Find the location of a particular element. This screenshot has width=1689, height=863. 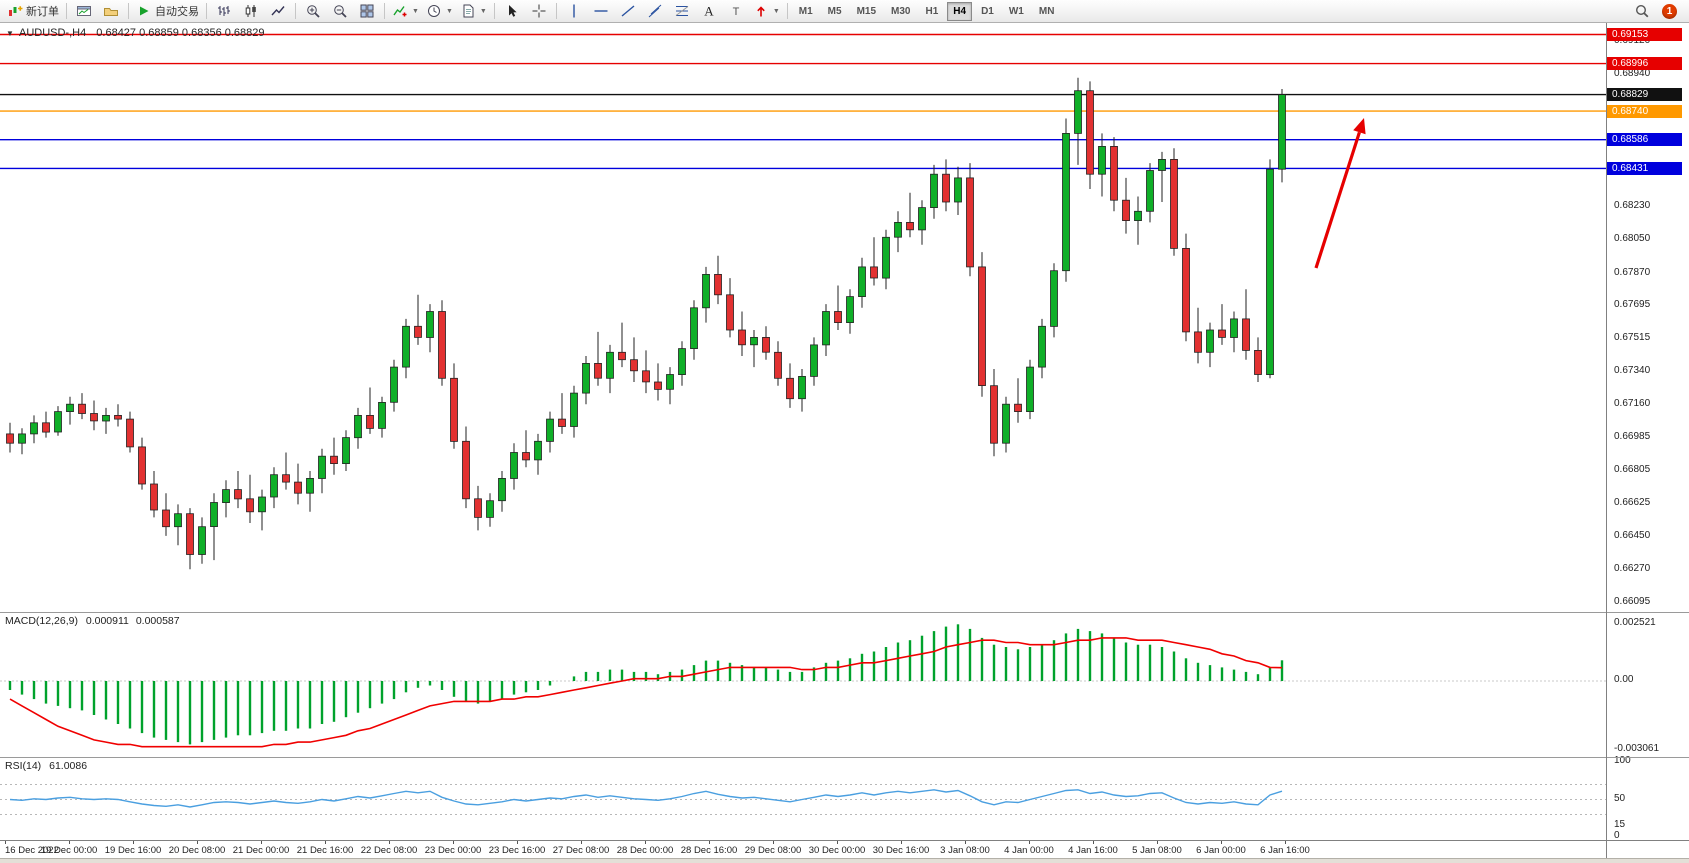

rsi-indicator-label: RSI(14) 61.0086 is located at coordinates (46, 766).